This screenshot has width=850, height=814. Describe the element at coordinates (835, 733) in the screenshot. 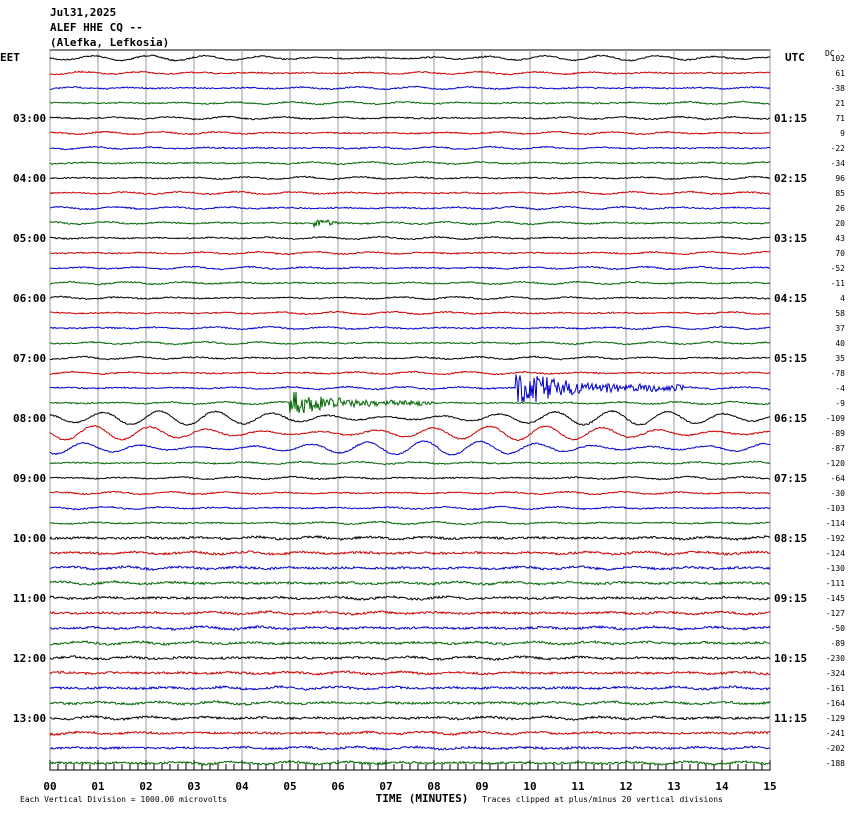

I see `dc-offset: -241` at that location.